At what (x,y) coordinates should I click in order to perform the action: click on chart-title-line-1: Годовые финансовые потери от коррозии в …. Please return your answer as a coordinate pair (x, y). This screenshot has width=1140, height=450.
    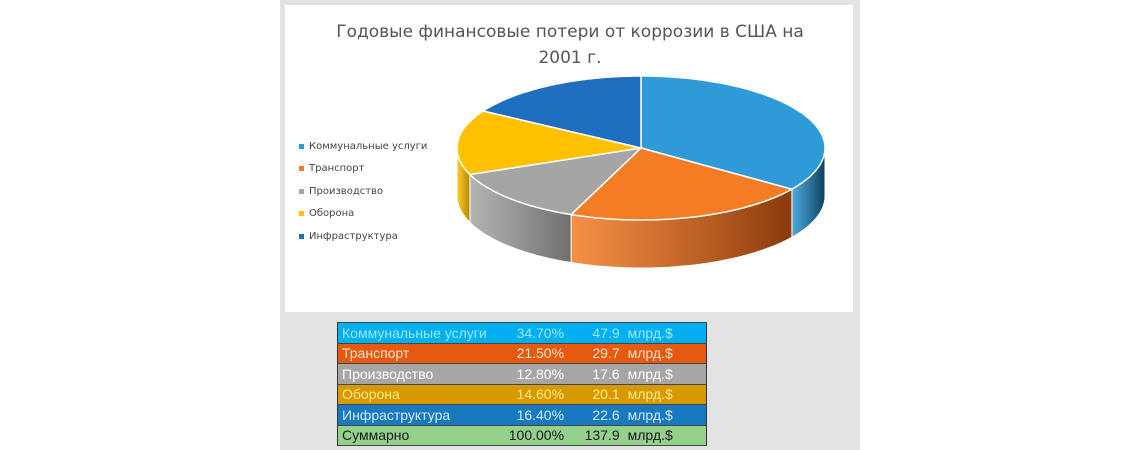
    Looking at the image, I should click on (570, 32).